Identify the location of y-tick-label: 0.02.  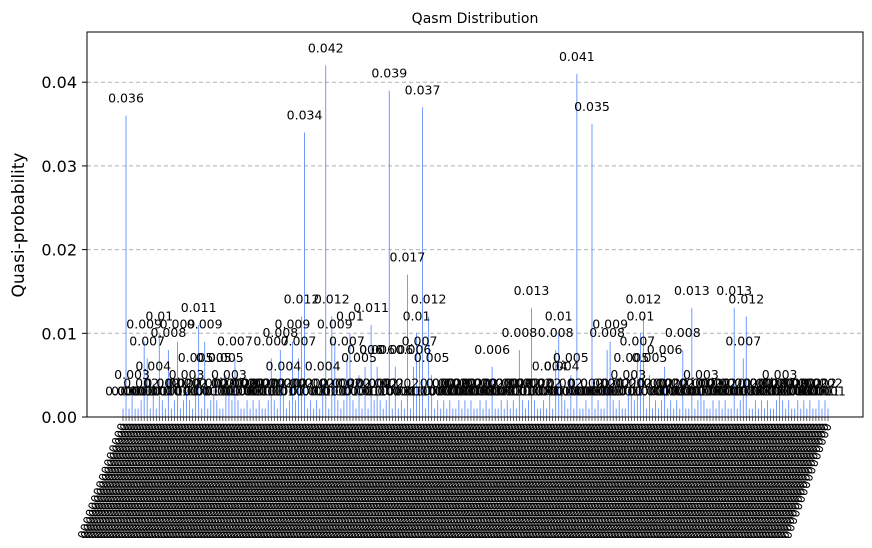
(59, 250).